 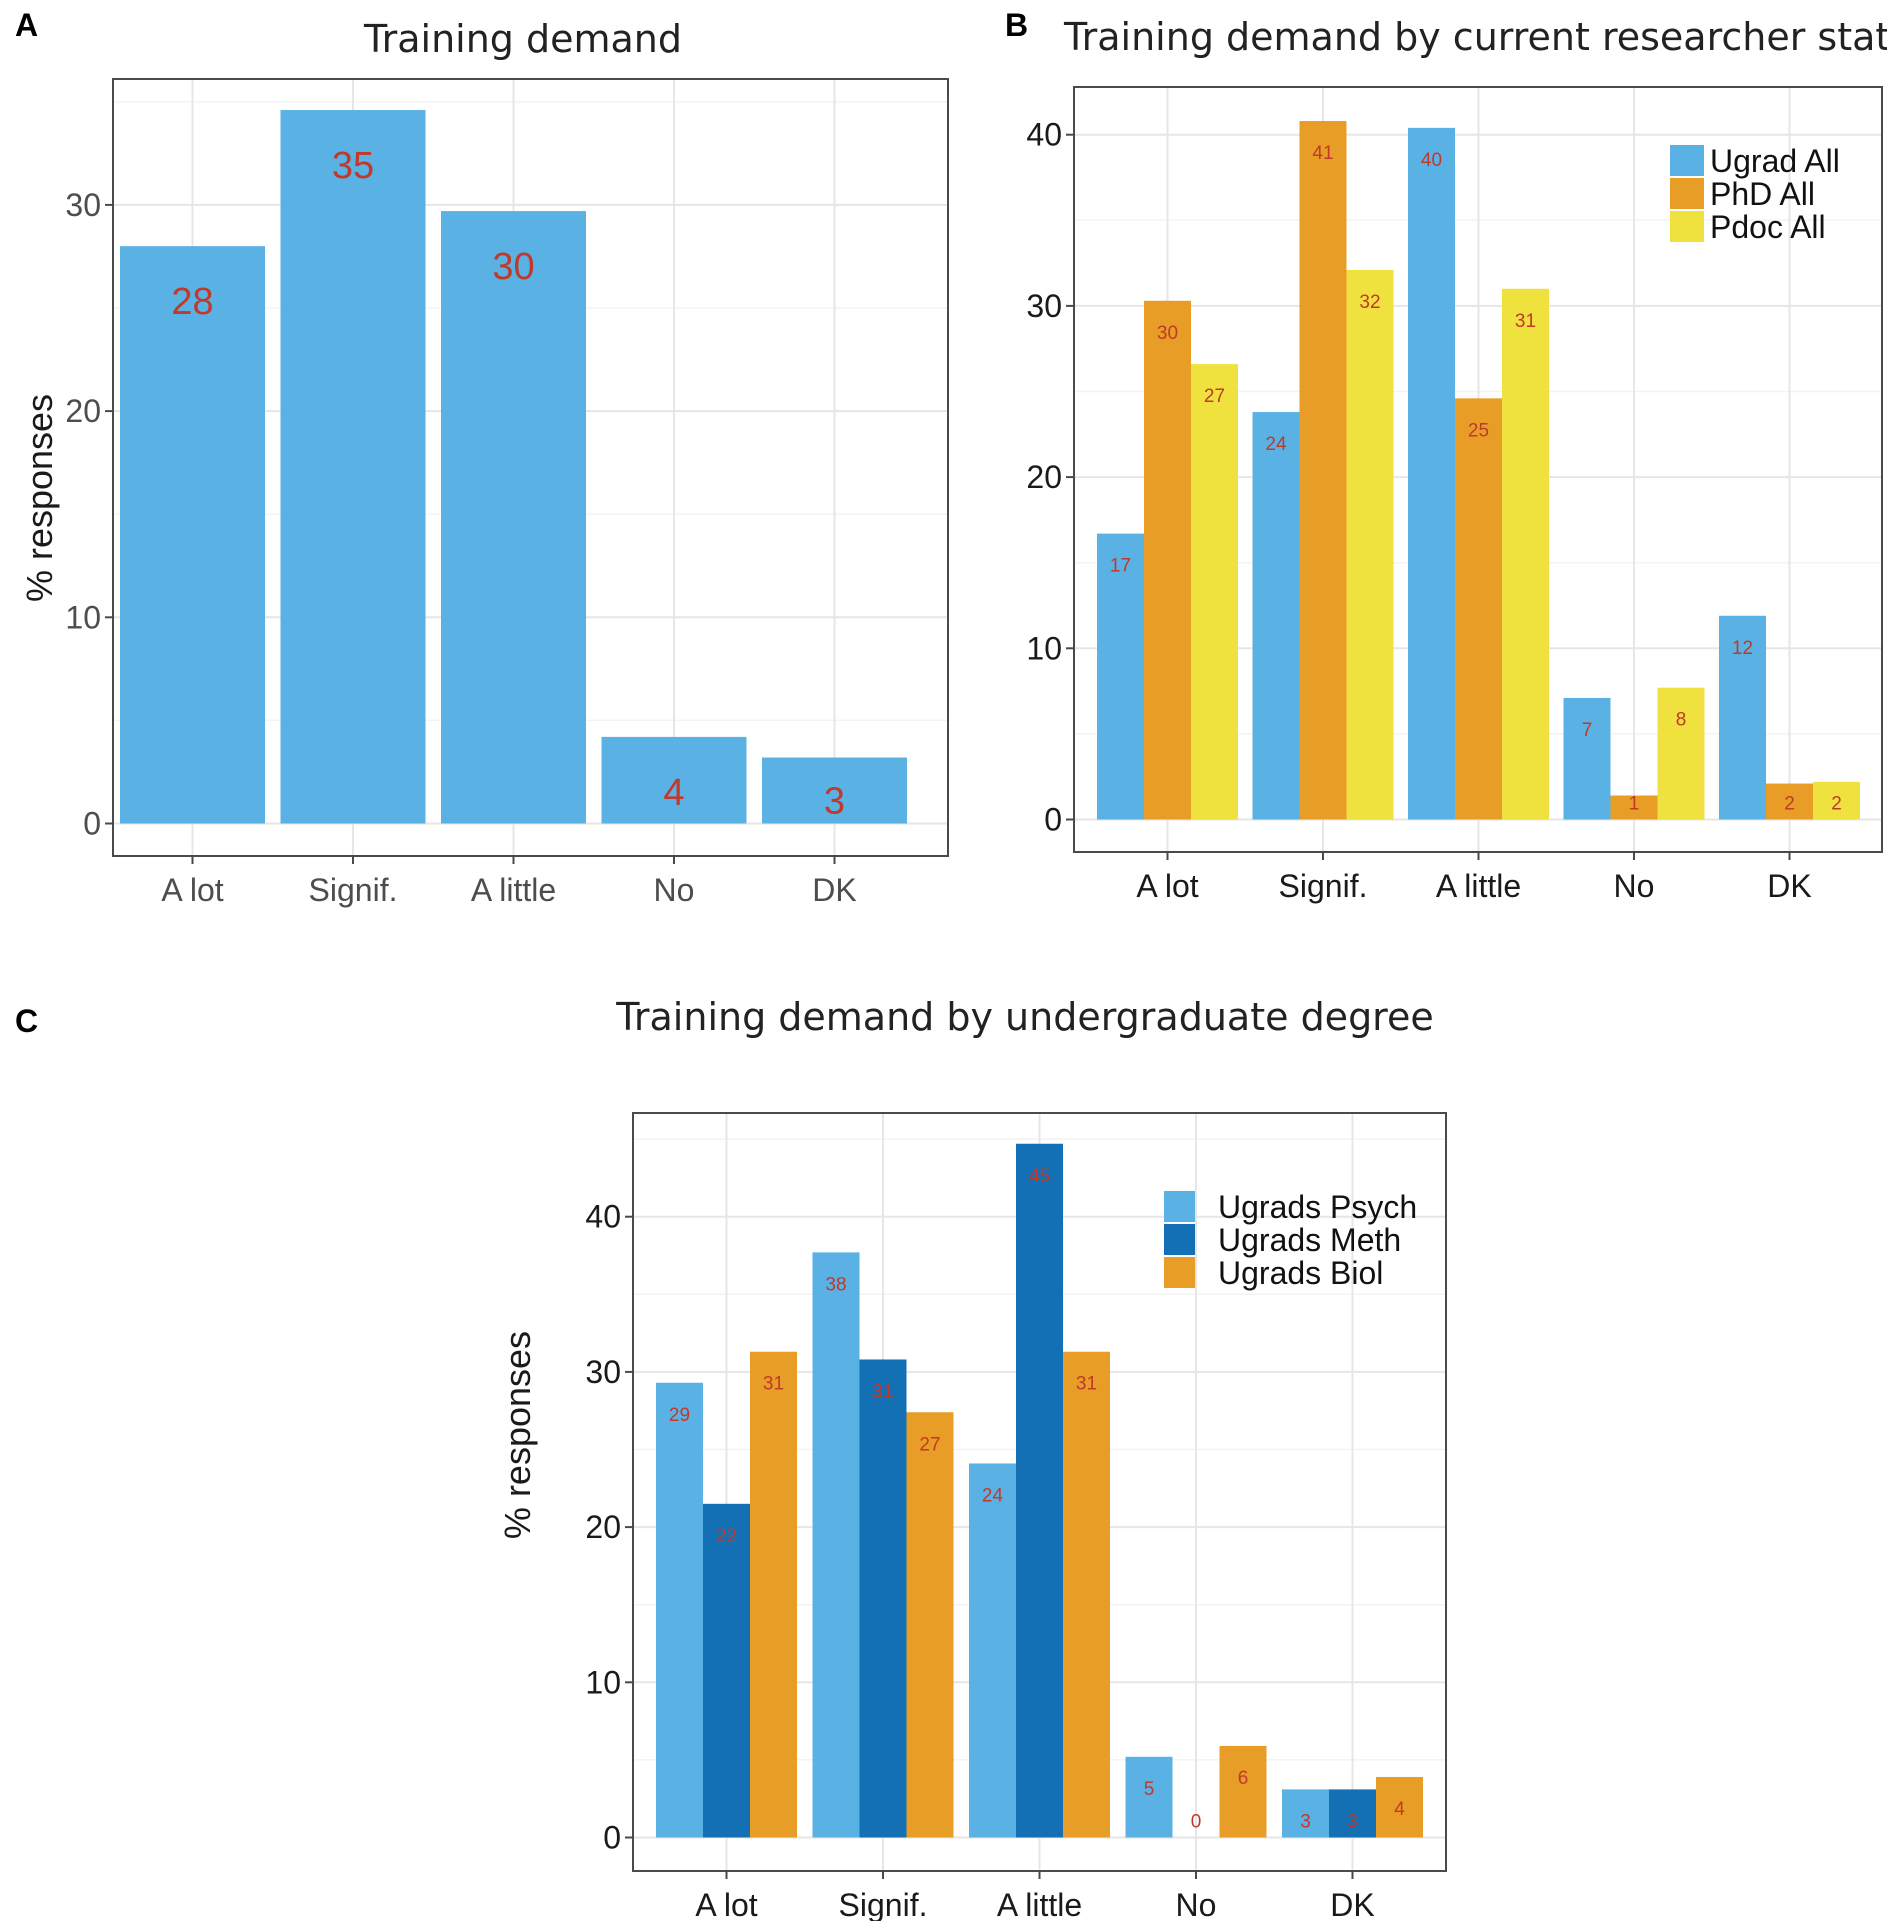 I want to click on bar-ugrads-biol-signif, so click(x=930, y=1625).